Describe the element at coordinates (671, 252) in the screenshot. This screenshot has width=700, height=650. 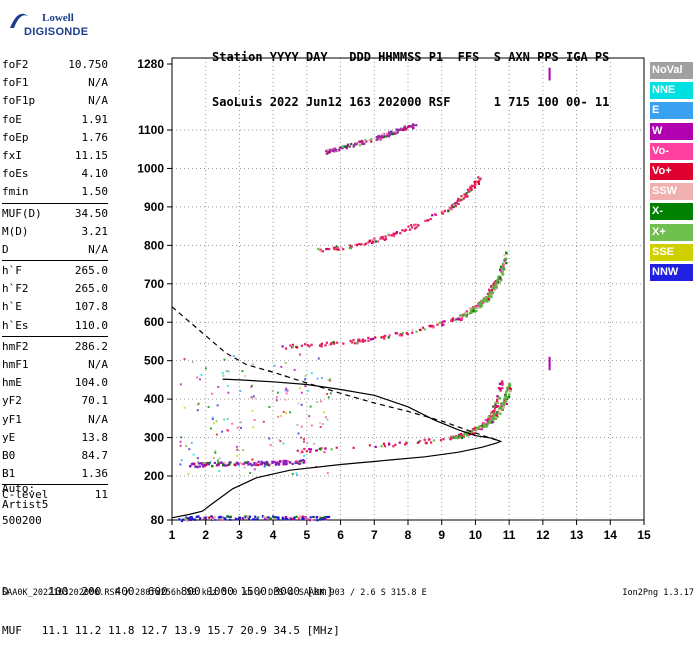
I see `legend-item-sse: SSE` at that location.